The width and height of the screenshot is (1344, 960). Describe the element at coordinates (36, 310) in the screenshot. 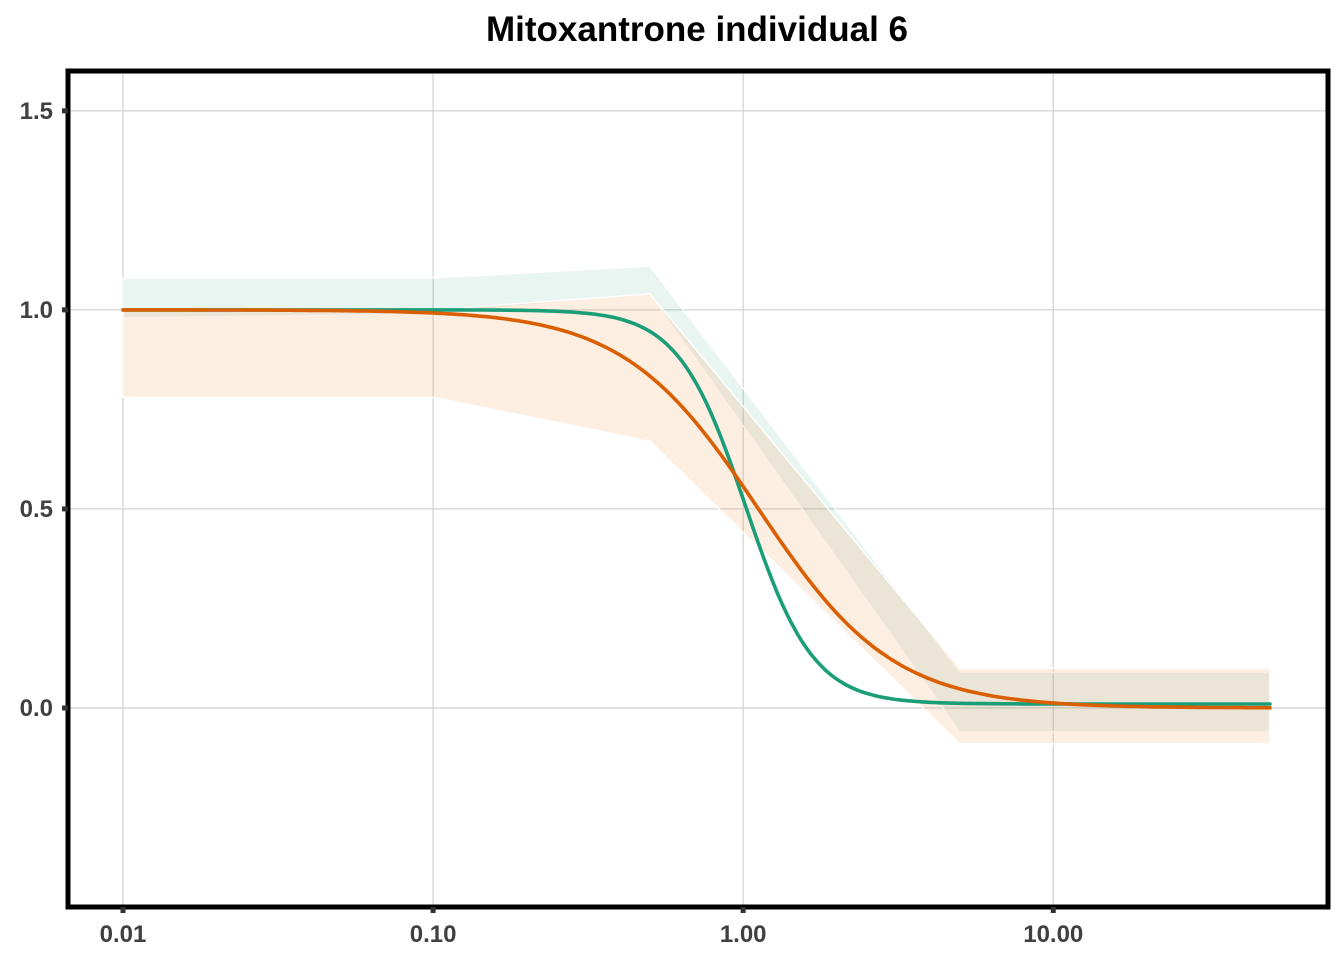

I see `y-tick-label: 1.0` at that location.